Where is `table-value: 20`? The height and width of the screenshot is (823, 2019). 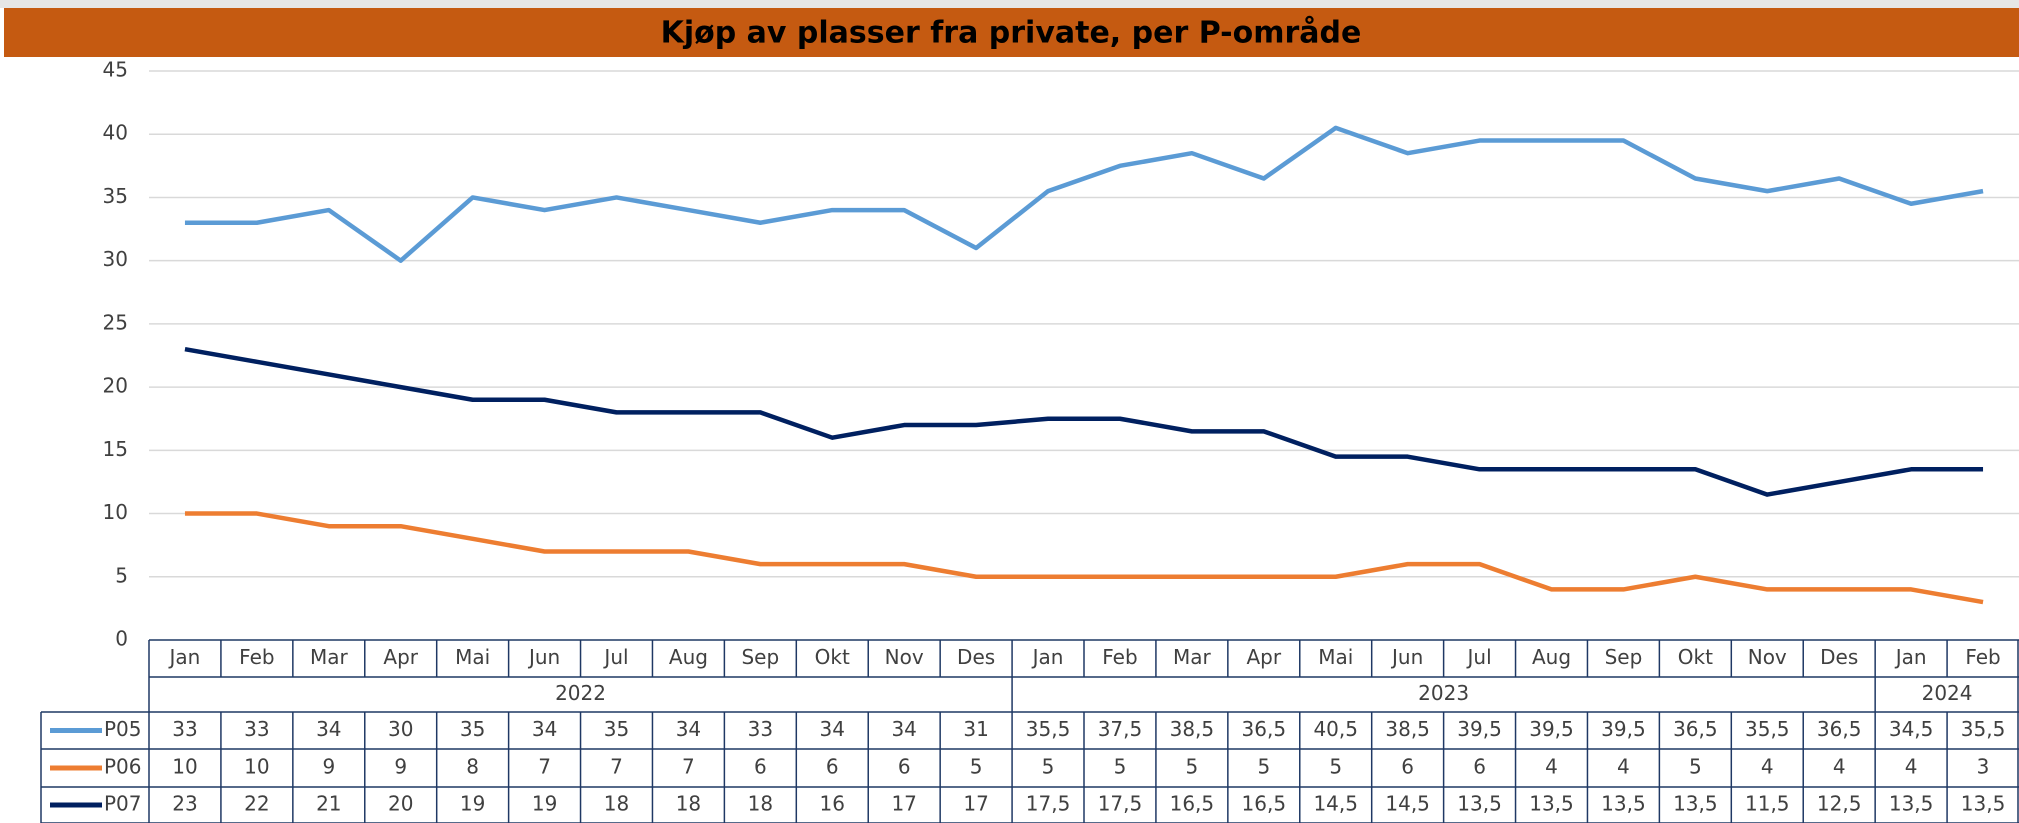
table-value: 20 is located at coordinates (400, 804).